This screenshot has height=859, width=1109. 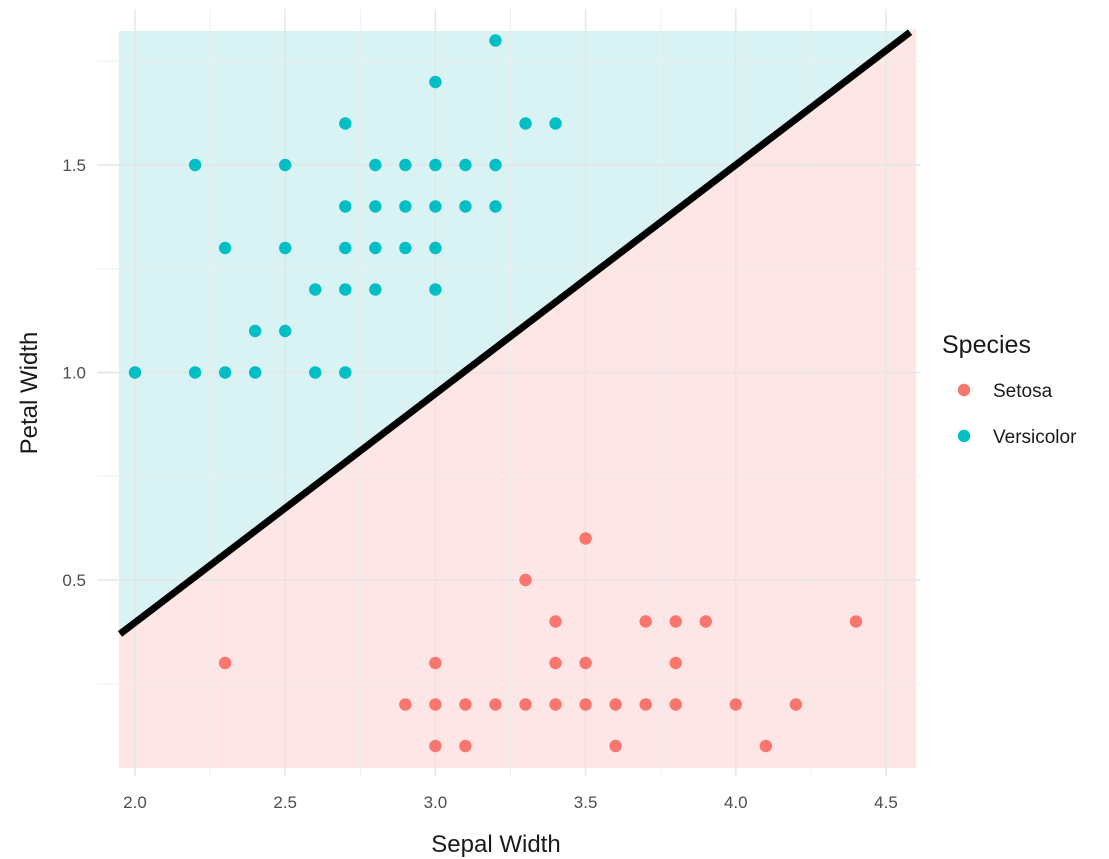 I want to click on x-tick-label: 4.5, so click(x=886, y=802).